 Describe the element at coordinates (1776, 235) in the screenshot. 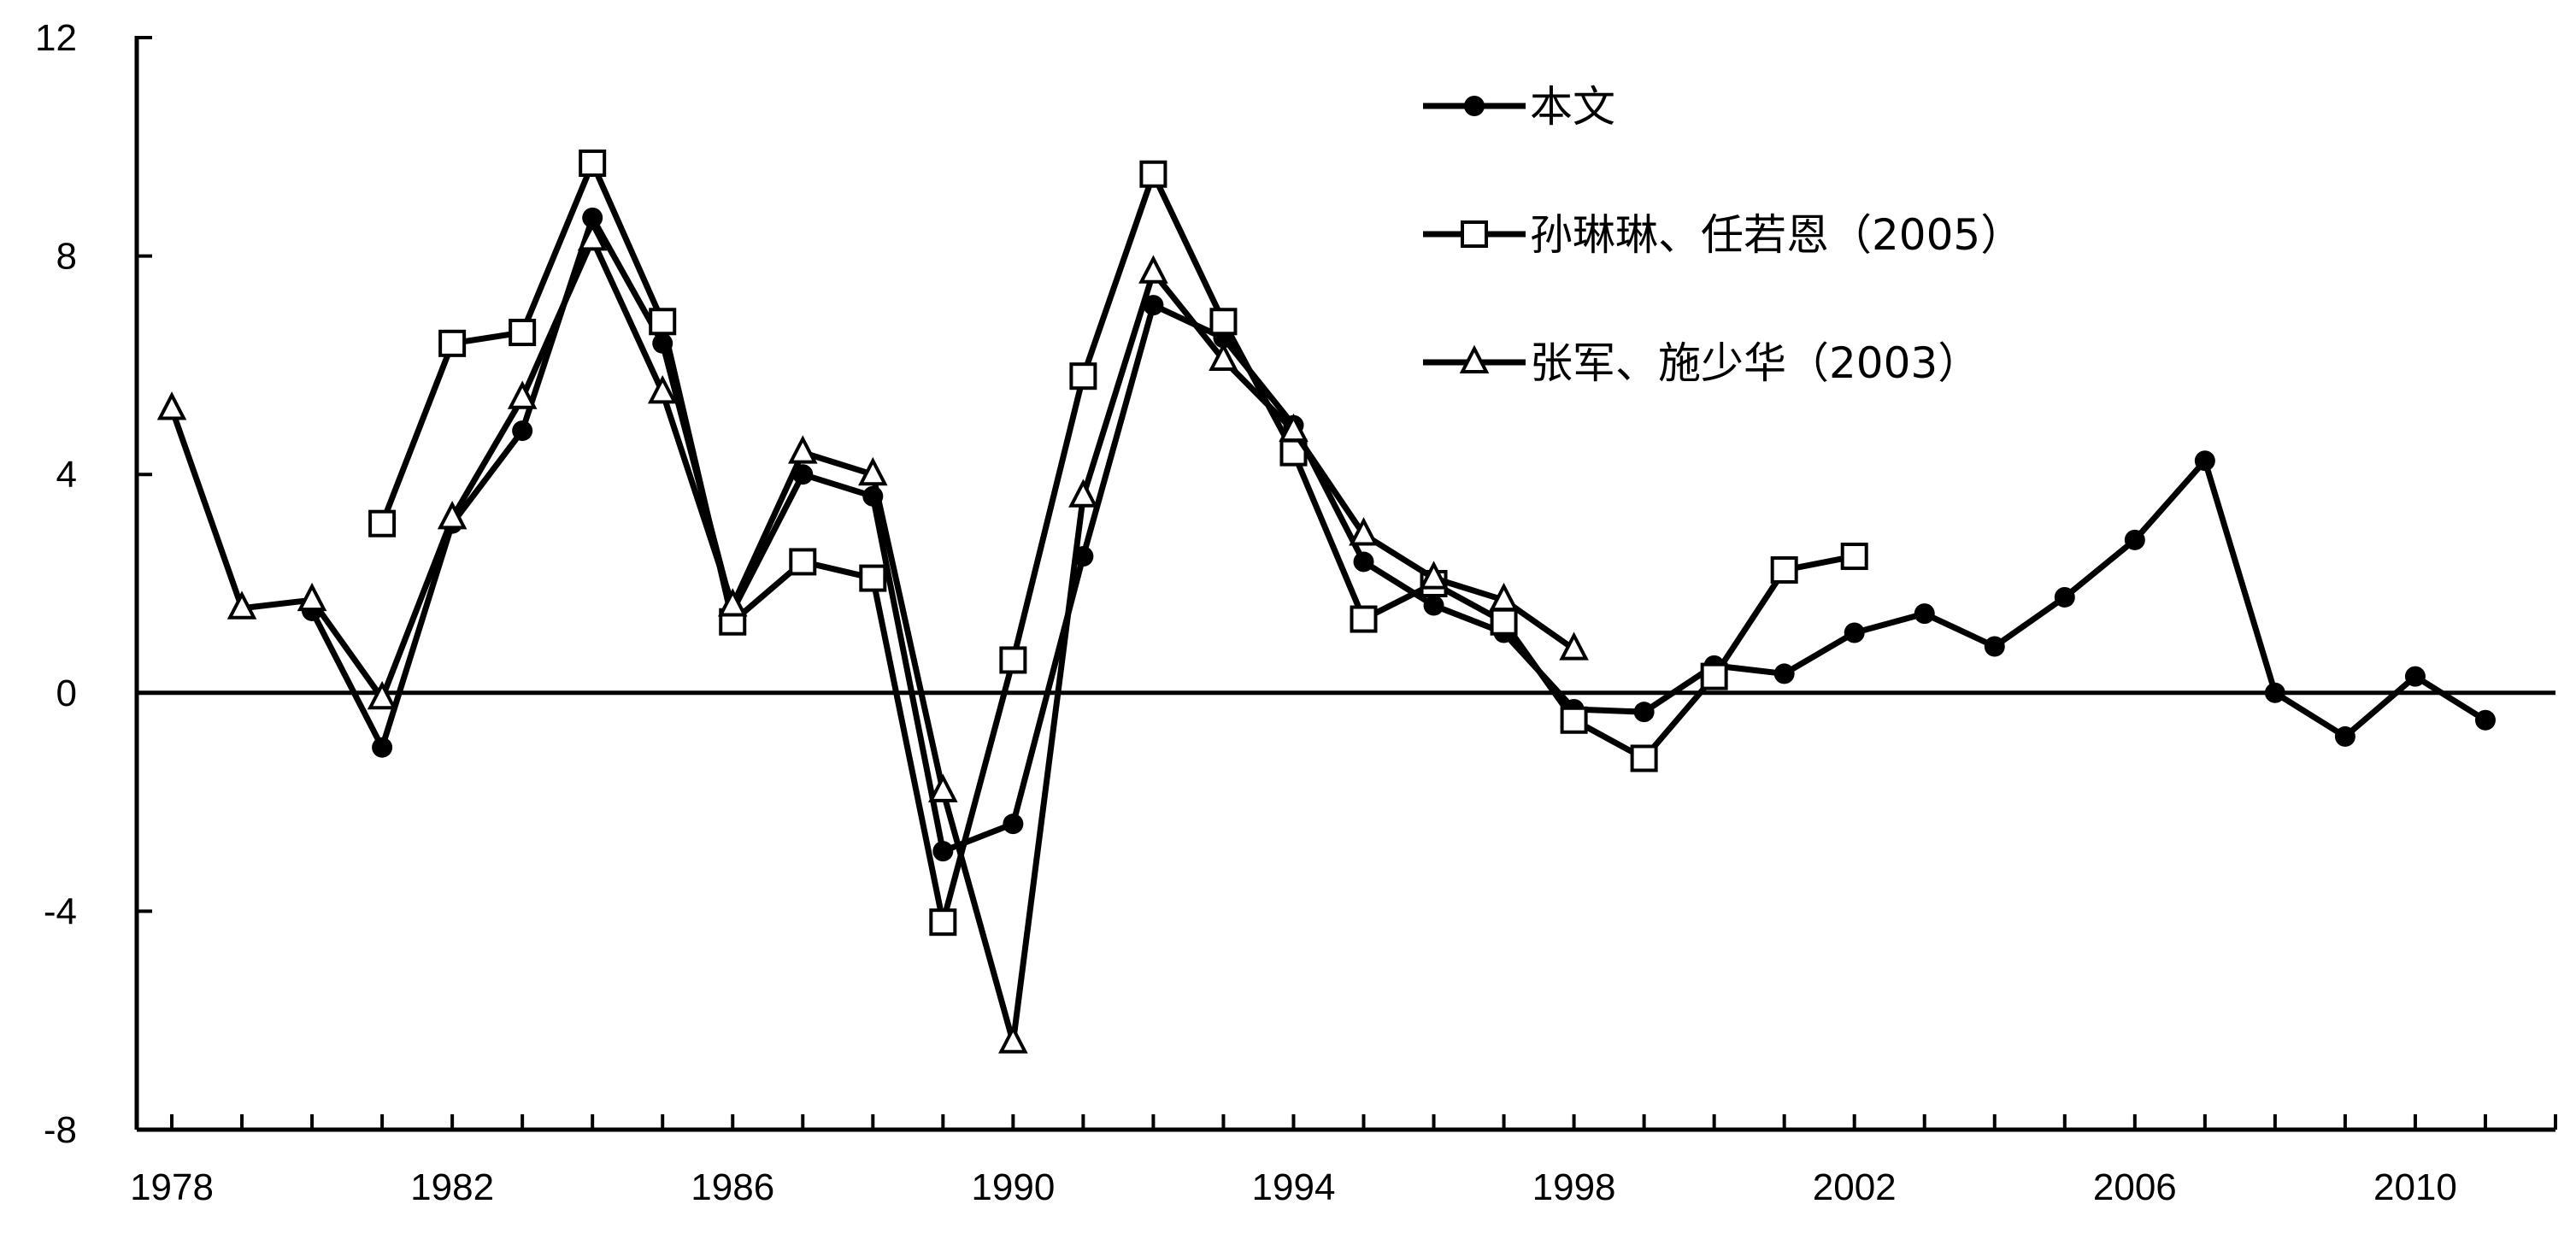

I see `legend-label: 孙琳琳、任若恩（2005）` at that location.